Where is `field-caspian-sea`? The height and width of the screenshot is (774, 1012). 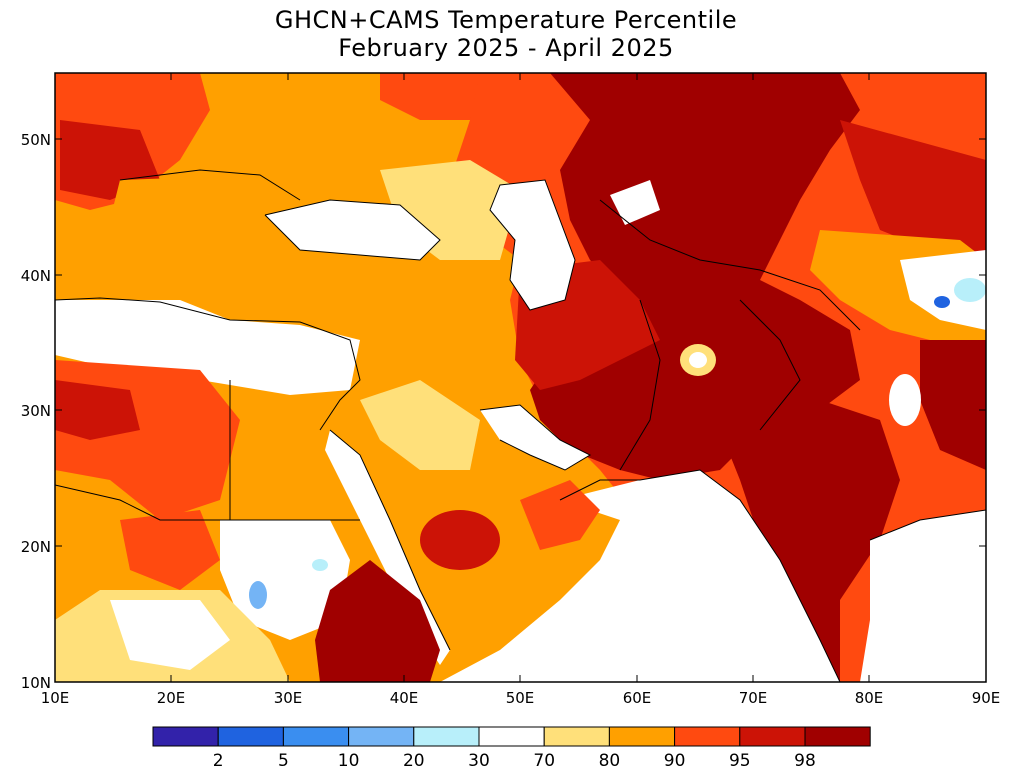 field-caspian-sea is located at coordinates (532, 245).